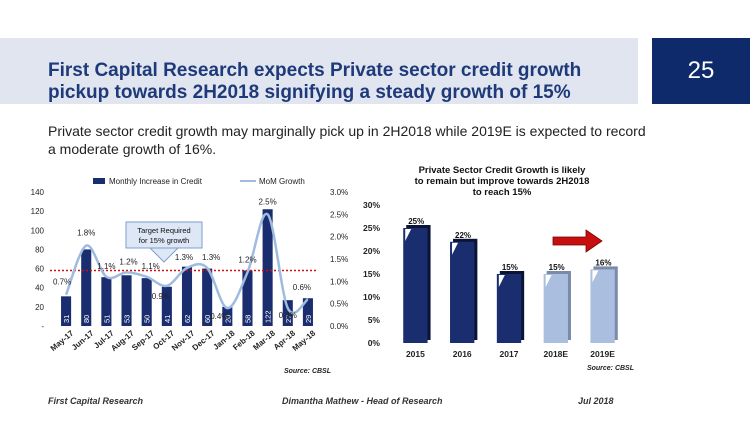  What do you see at coordinates (462, 354) in the screenshot?
I see `x-tick-label: 2016` at bounding box center [462, 354].